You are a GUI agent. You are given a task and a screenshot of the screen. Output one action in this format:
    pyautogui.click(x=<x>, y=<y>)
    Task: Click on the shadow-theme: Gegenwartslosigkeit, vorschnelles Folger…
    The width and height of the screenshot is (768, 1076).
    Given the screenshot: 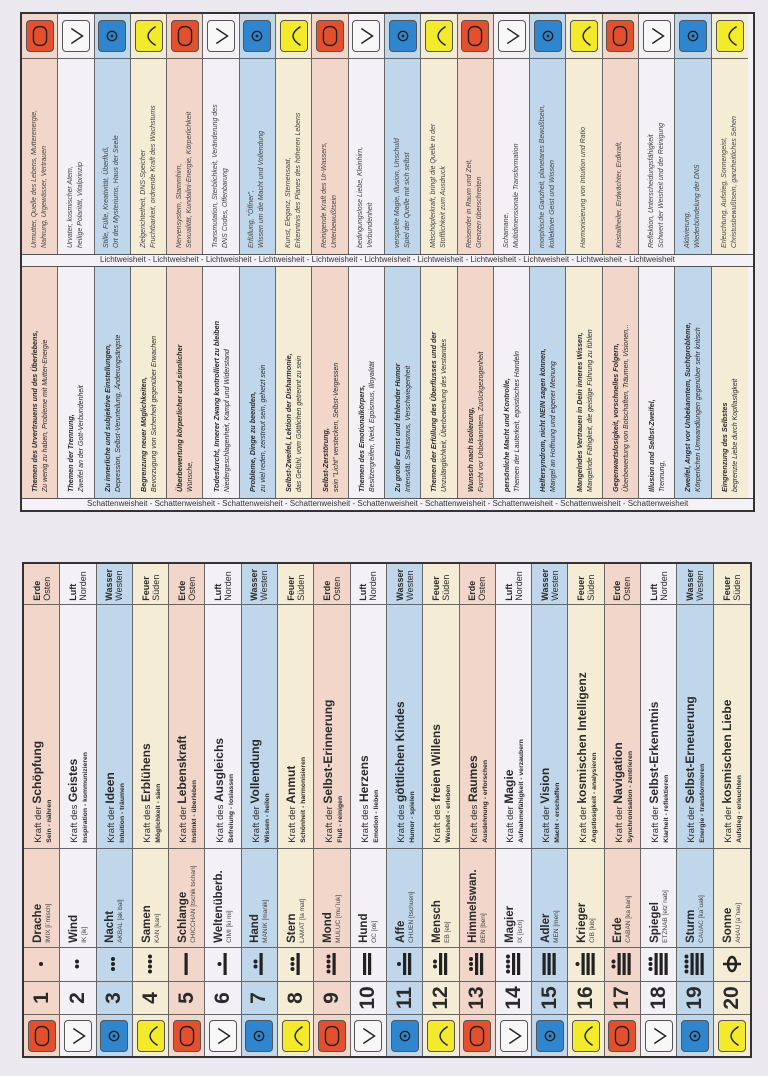 What is the action you would take?
    pyautogui.click(x=615, y=417)
    